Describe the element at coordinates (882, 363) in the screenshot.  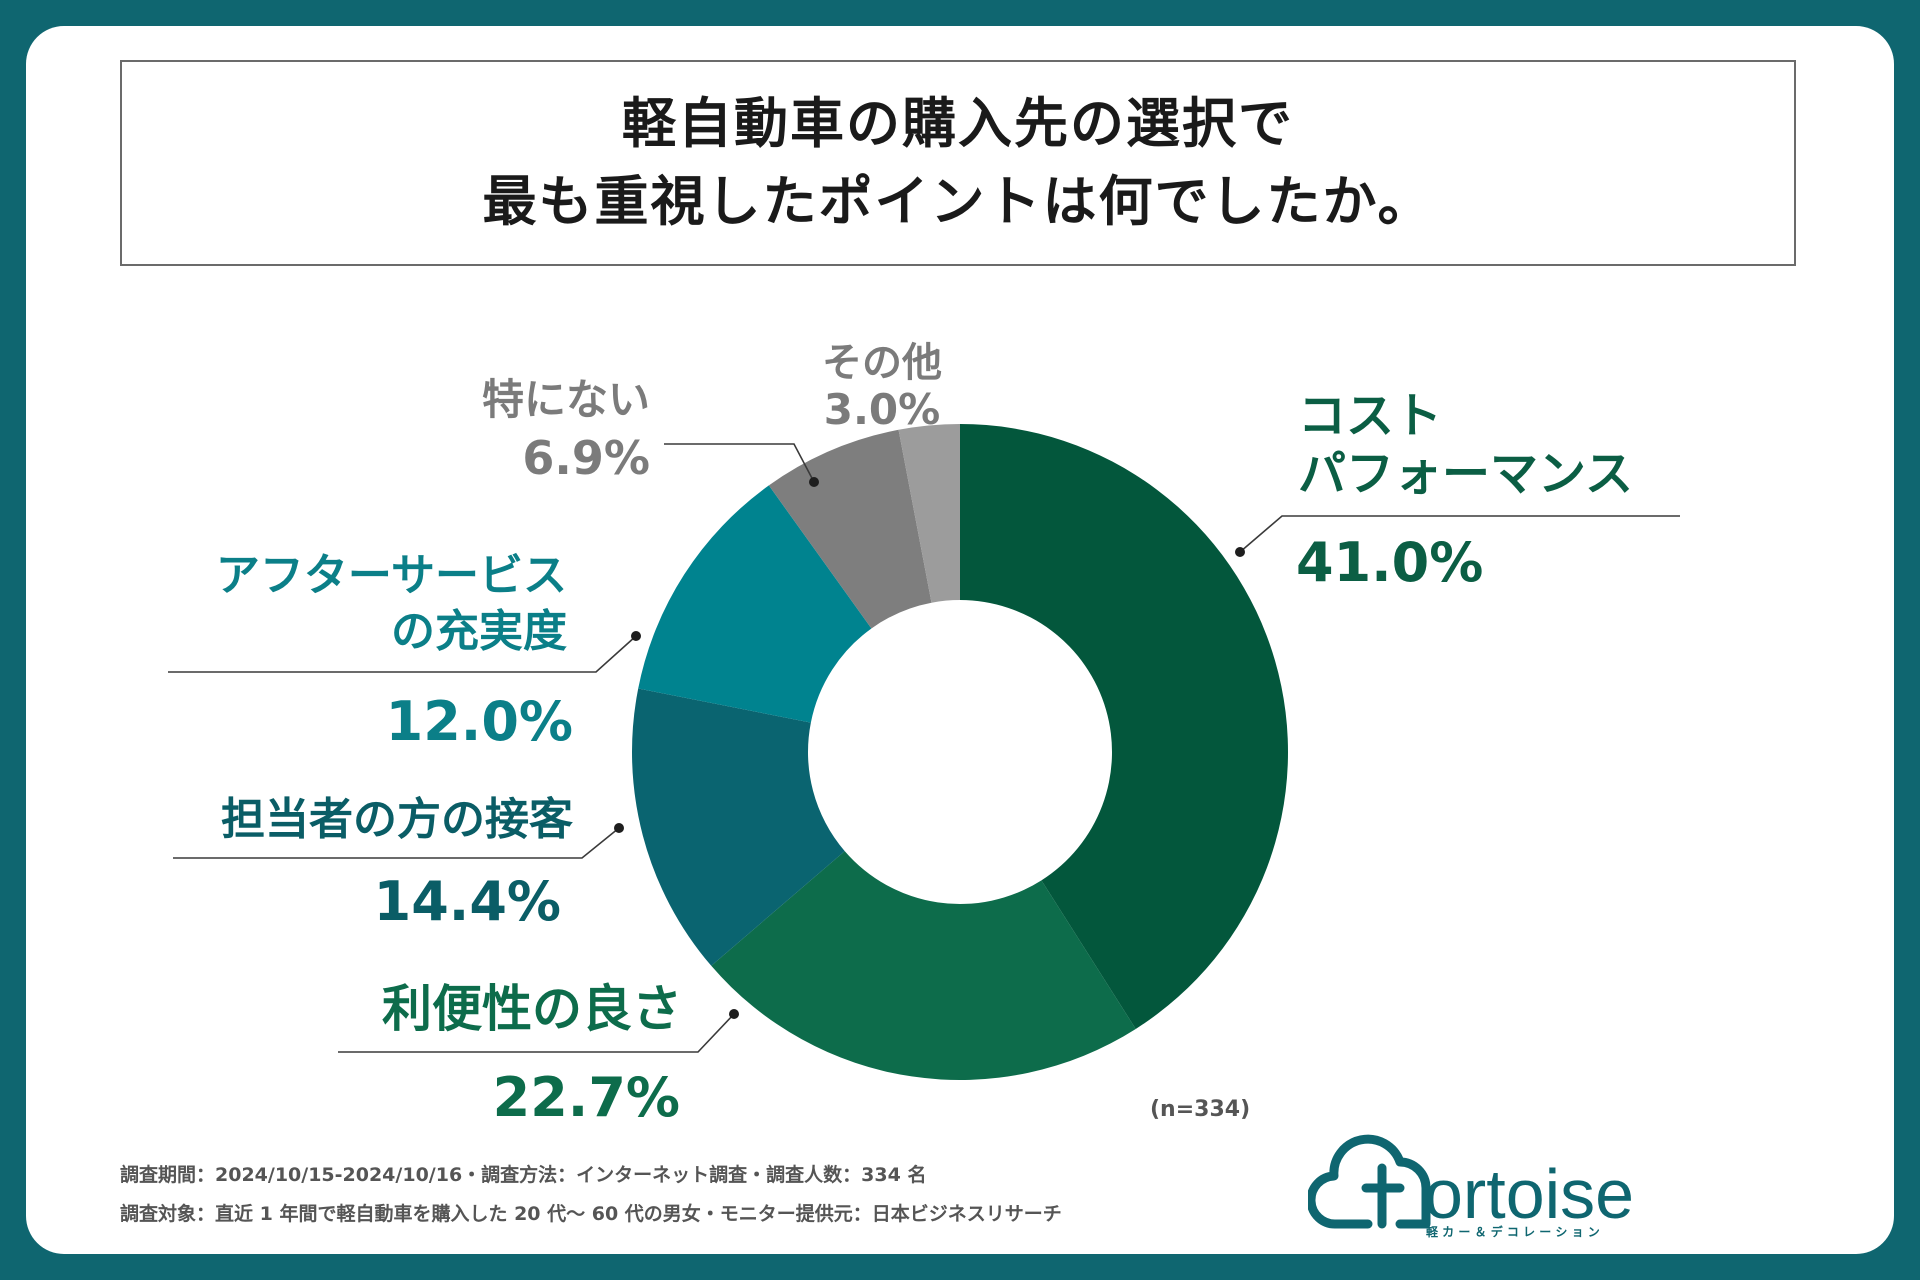
I see `label-other: その他` at that location.